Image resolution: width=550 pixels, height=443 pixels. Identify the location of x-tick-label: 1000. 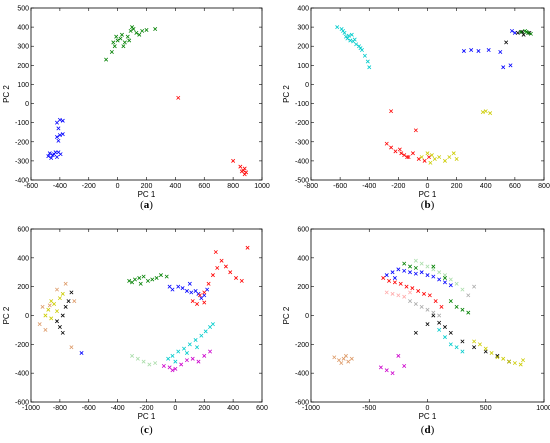
(262, 186).